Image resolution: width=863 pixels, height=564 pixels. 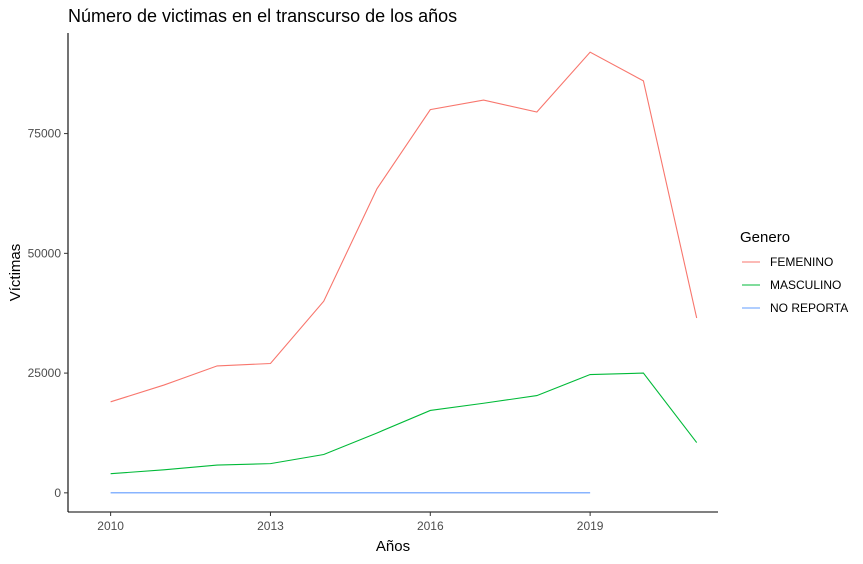 What do you see at coordinates (393, 546) in the screenshot?
I see `x-axis-title: Años` at bounding box center [393, 546].